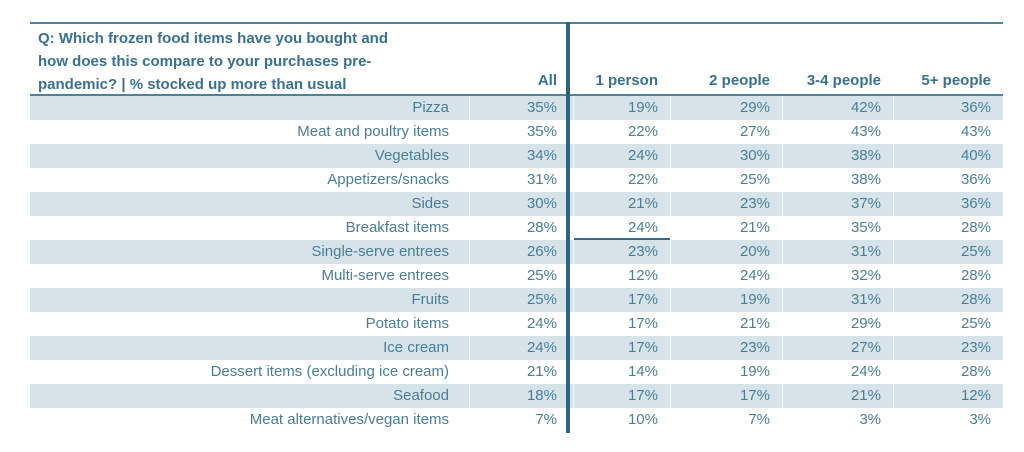  Describe the element at coordinates (516, 396) in the screenshot. I see `table-row: Seafood 18% 17% 17% 21% 12%` at that location.